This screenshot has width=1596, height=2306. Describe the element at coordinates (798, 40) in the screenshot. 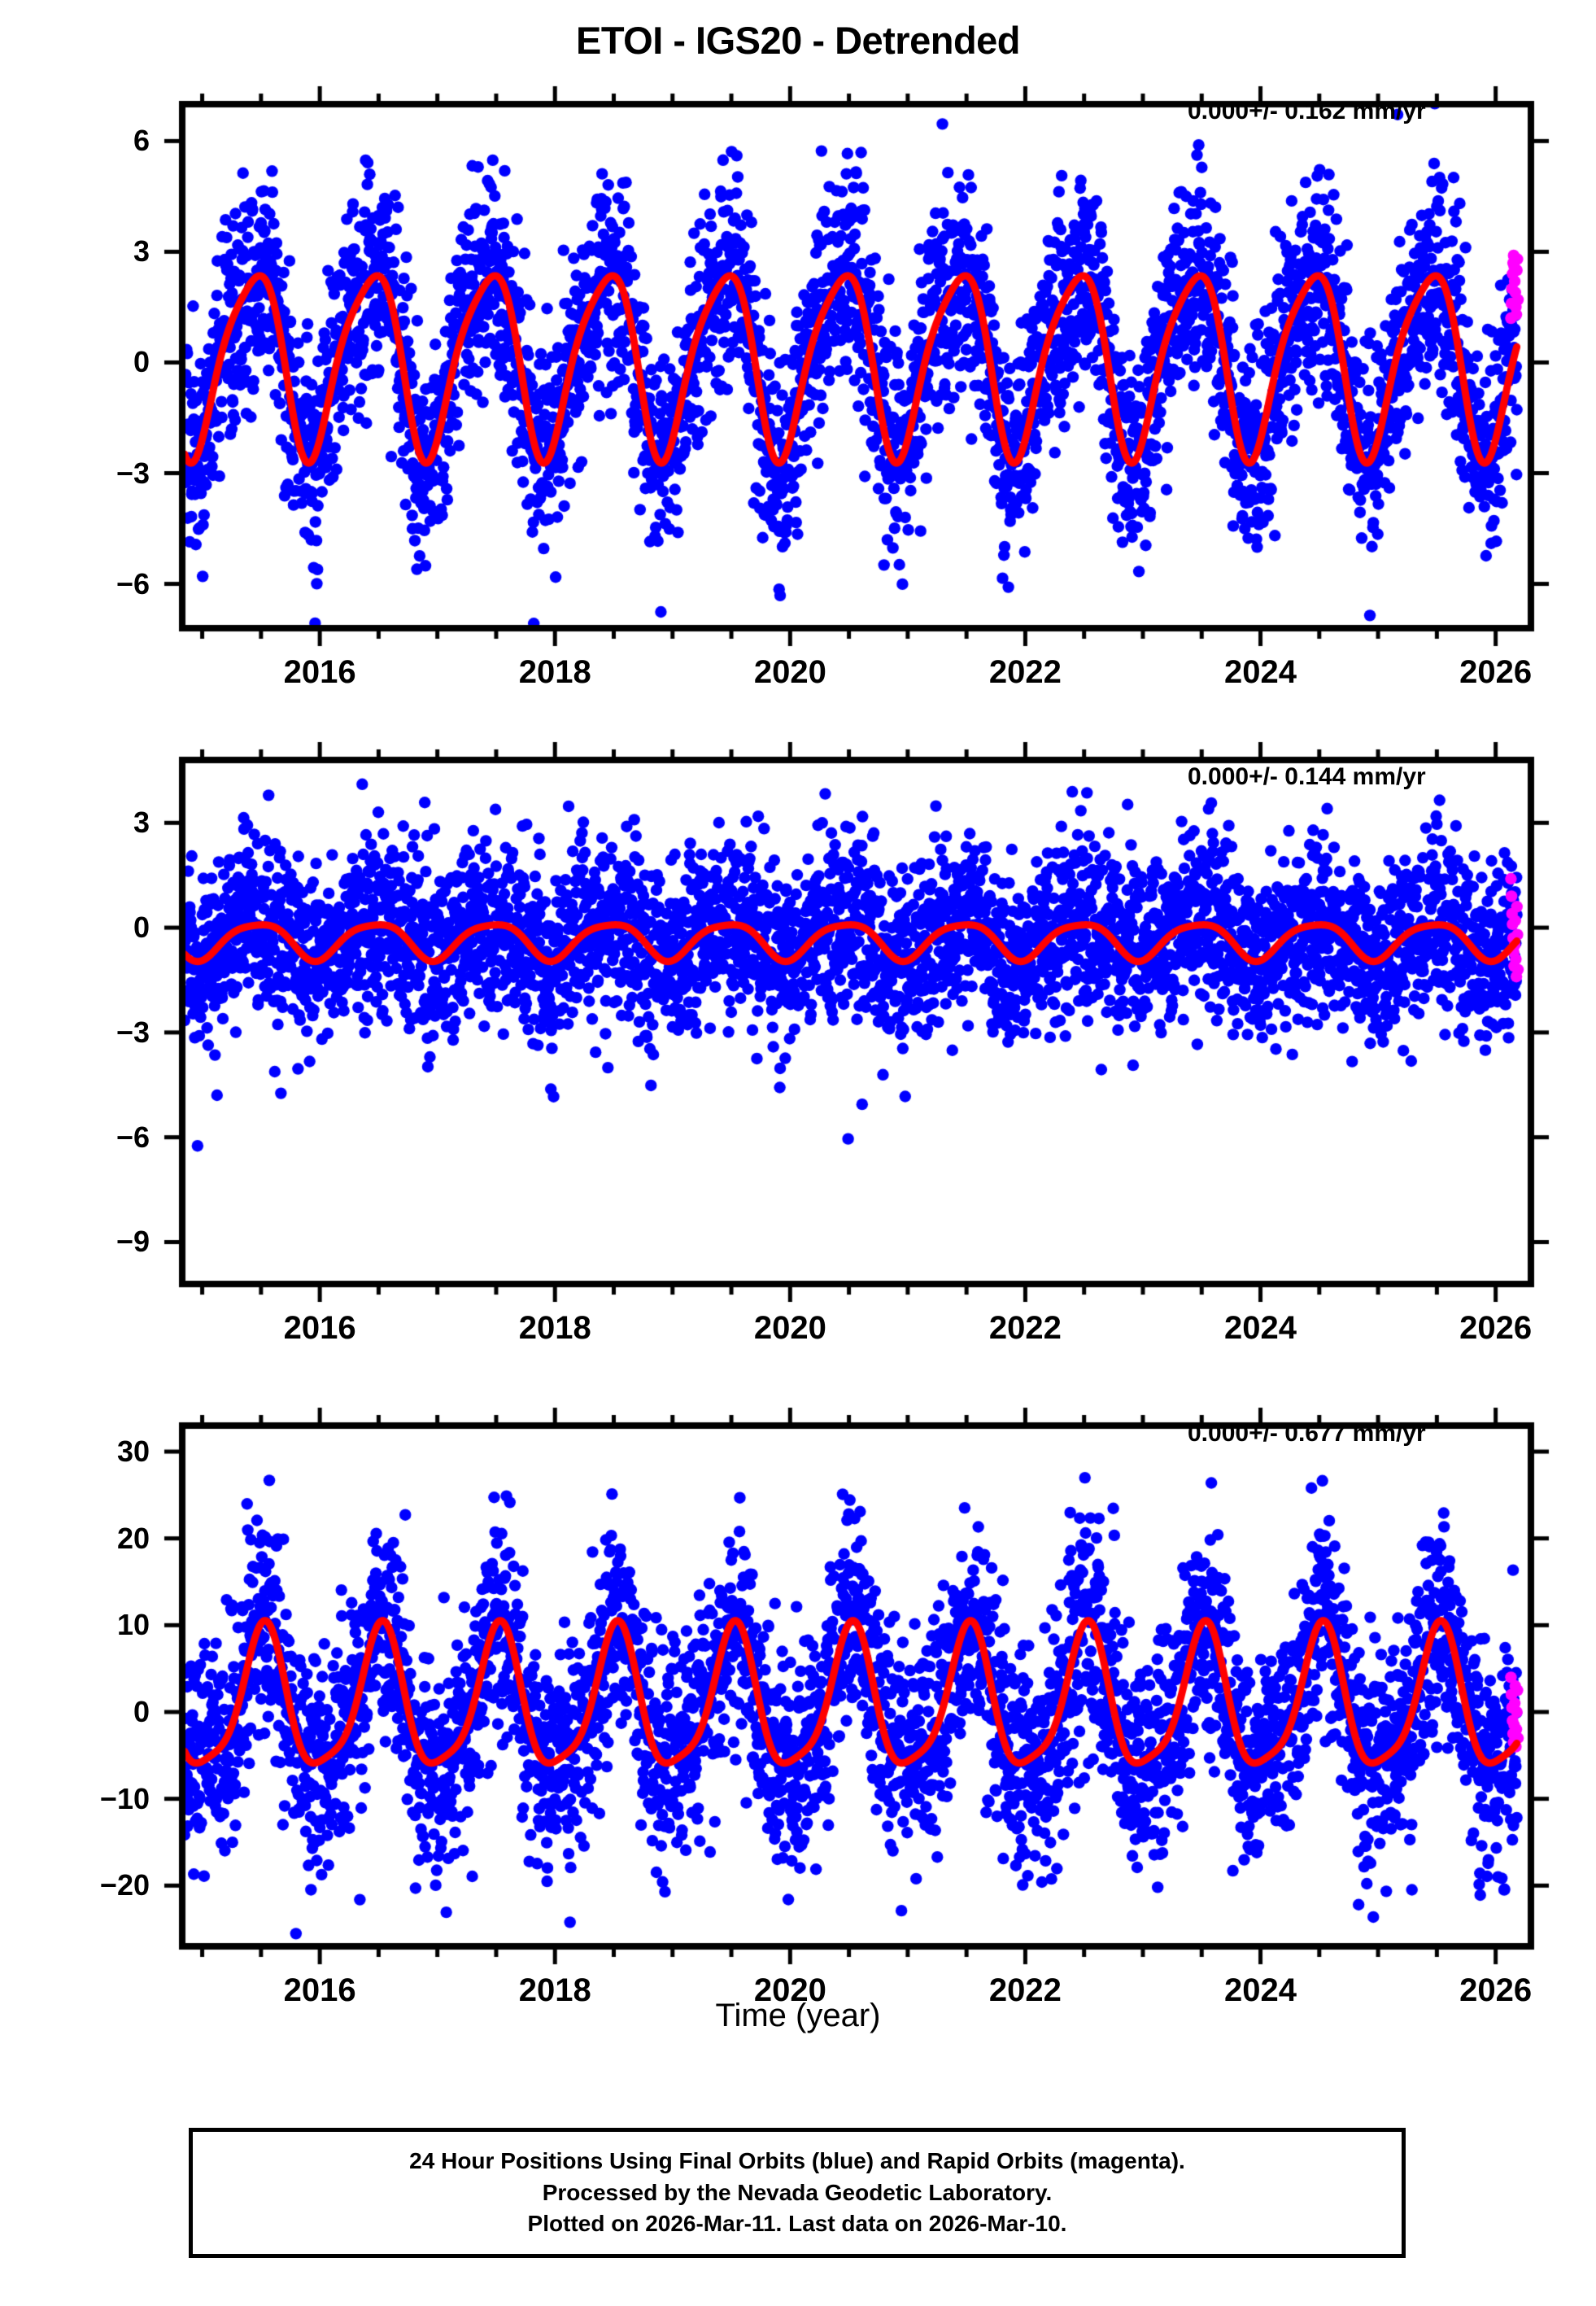

I see `page-title: ETOI - IGS20 - Detrended` at that location.